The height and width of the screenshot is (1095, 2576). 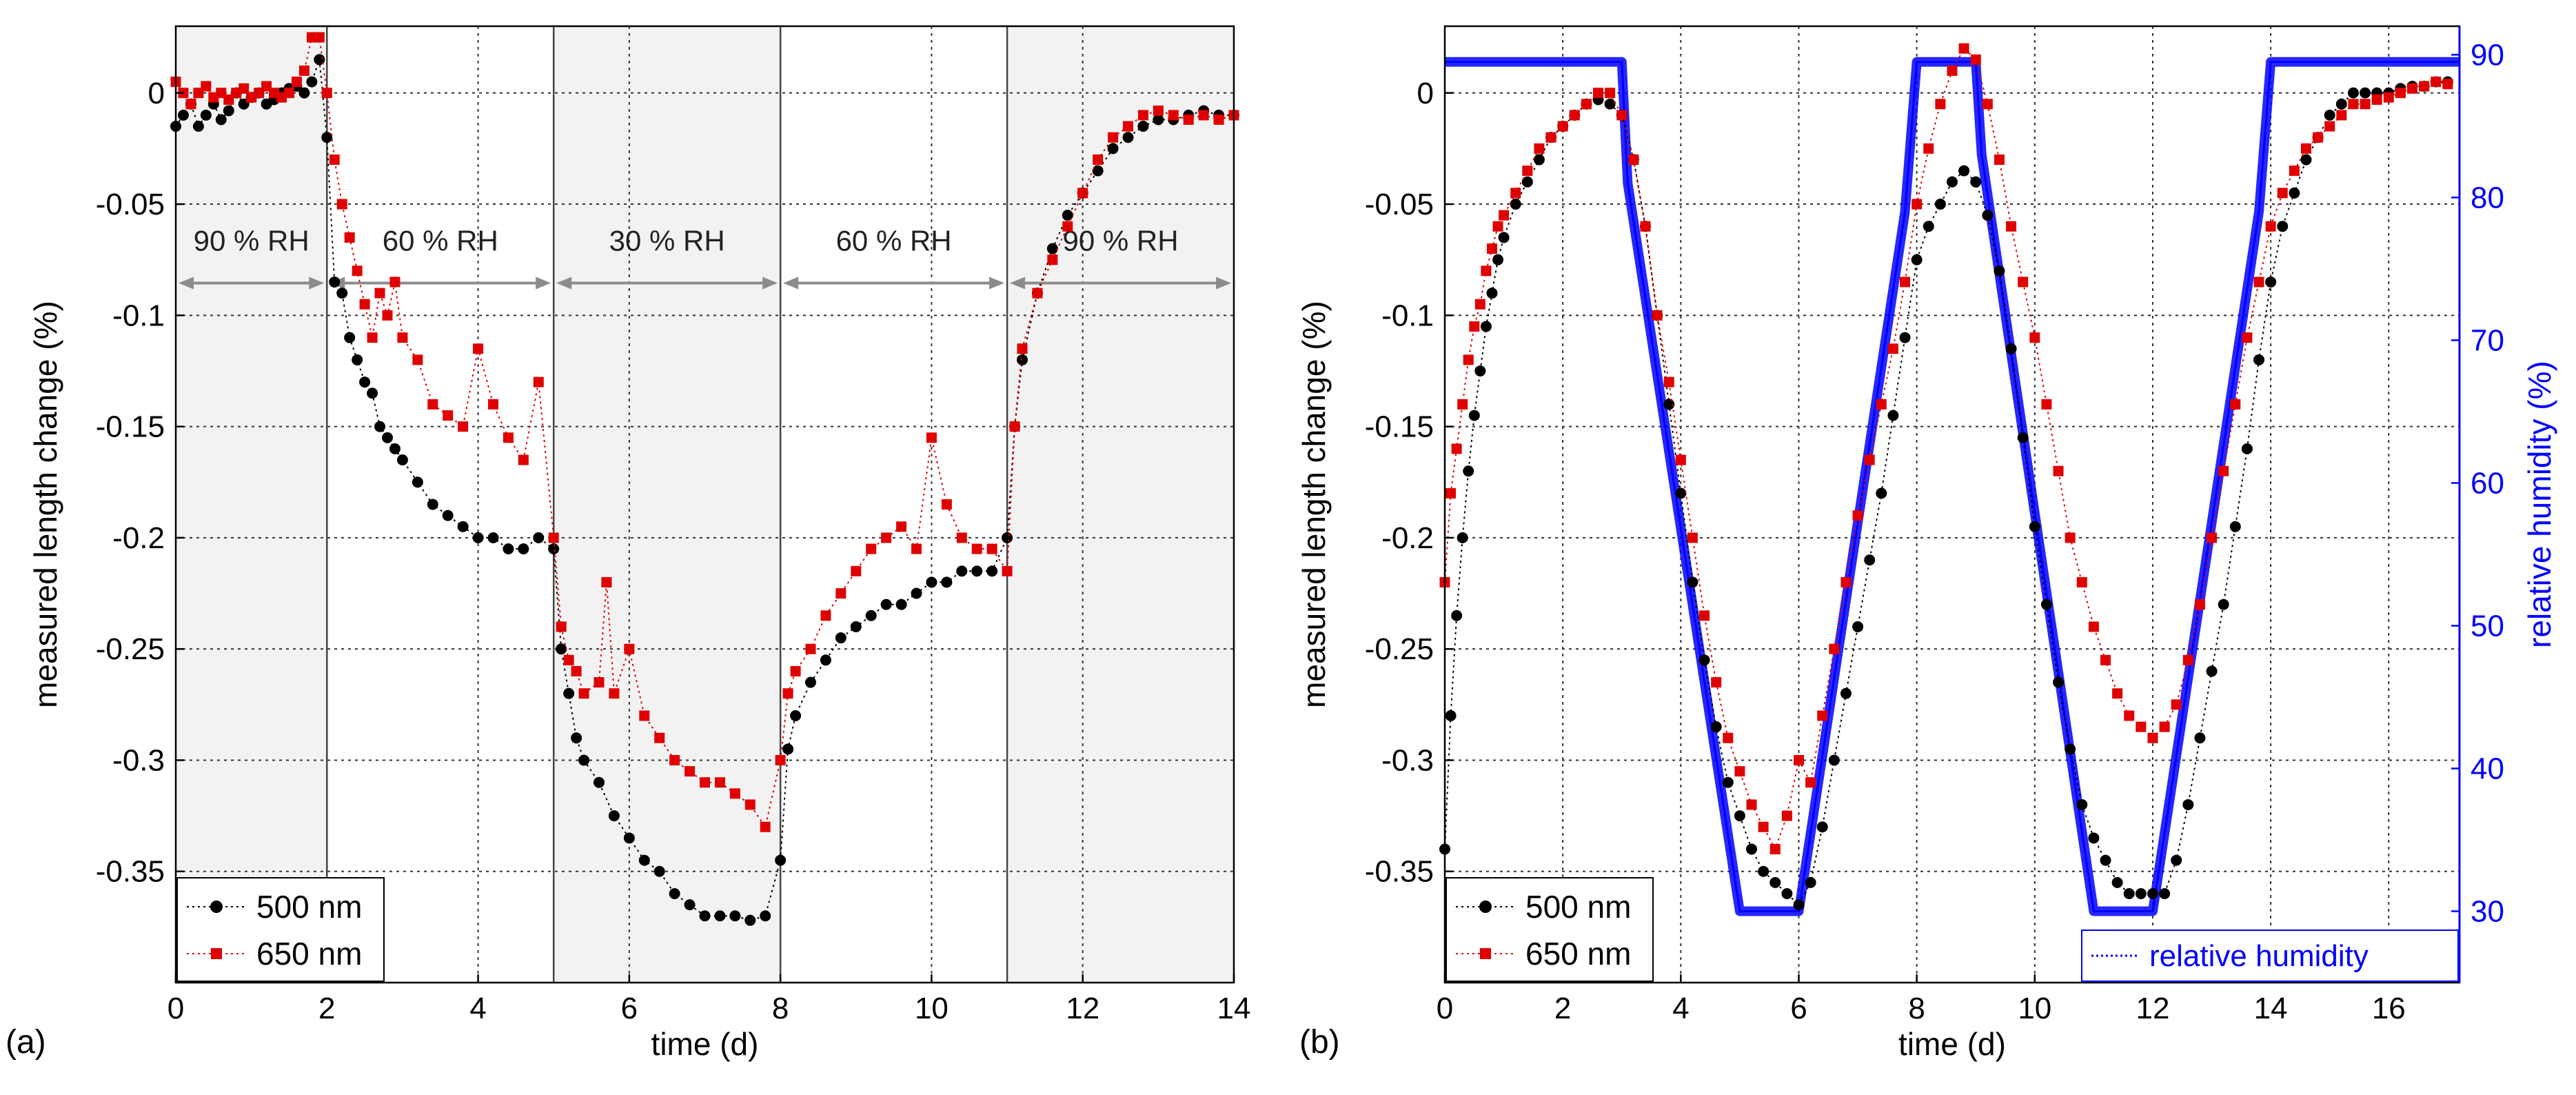 I want to click on y2-tick-label: 90, so click(x=2487, y=55).